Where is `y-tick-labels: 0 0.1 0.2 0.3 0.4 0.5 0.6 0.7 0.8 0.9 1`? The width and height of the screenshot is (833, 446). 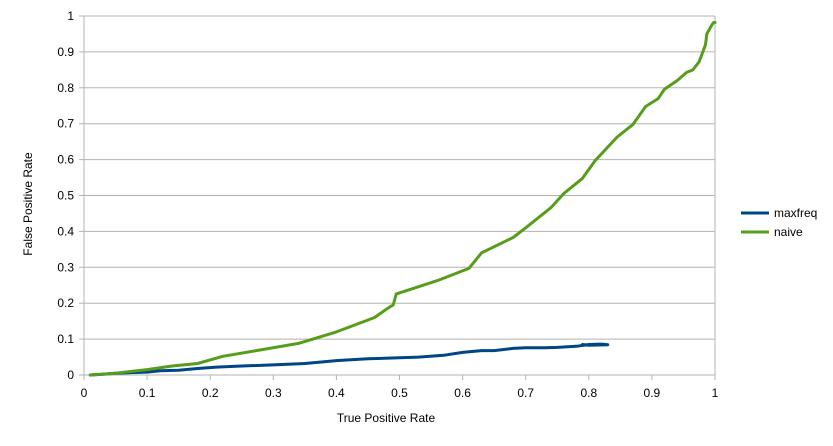
y-tick-labels: 0 0.1 0.2 0.3 0.4 0.5 0.6 0.7 0.8 0.9 1 is located at coordinates (65, 195).